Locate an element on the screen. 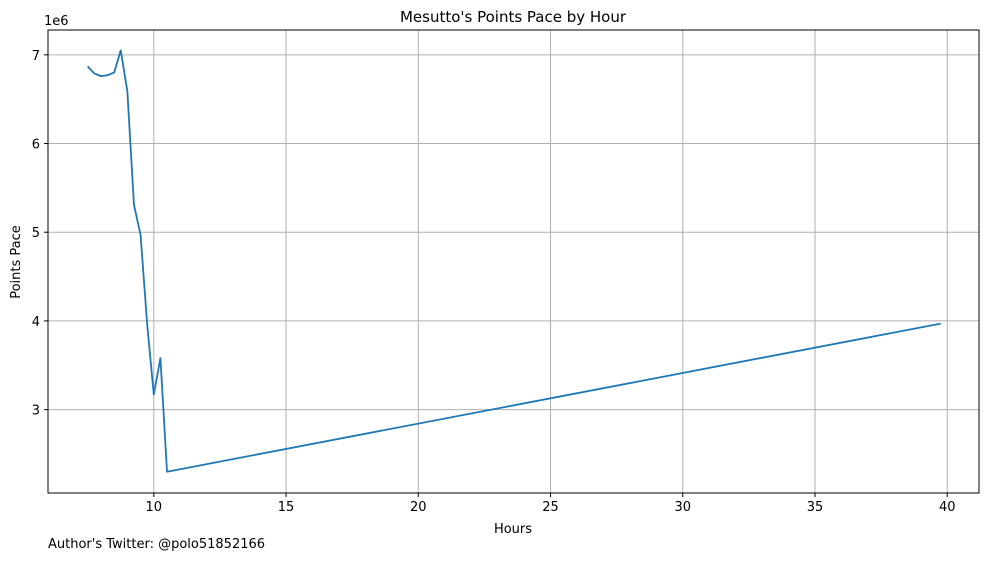 Image resolution: width=988 pixels, height=566 pixels. y-axis-label: Points Pace is located at coordinates (16, 262).